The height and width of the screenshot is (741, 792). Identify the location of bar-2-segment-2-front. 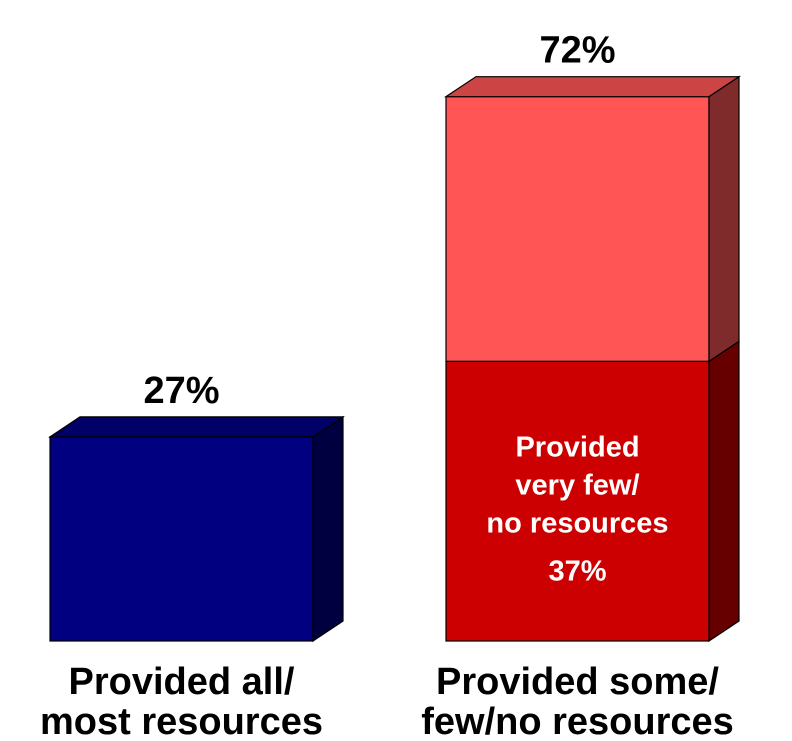
(577, 229).